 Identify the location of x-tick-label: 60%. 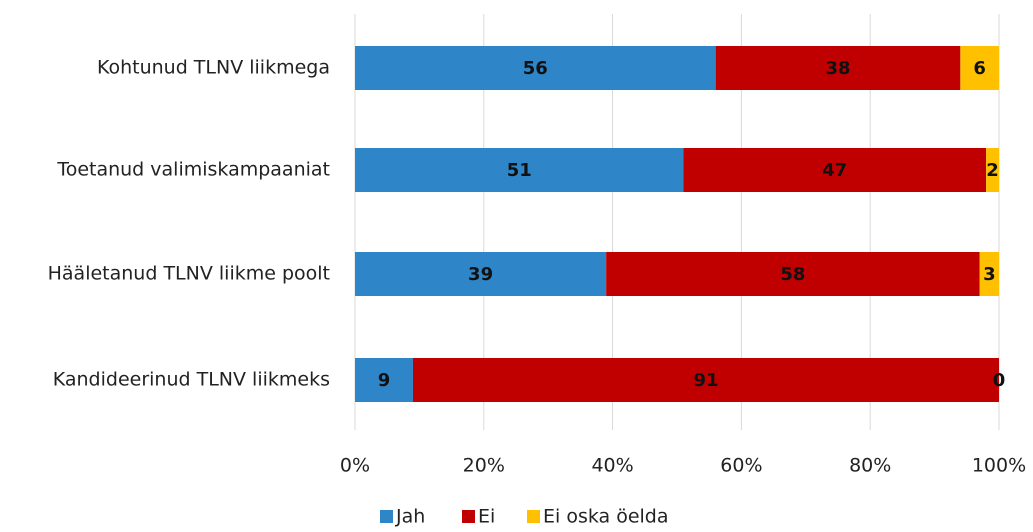
(741, 466).